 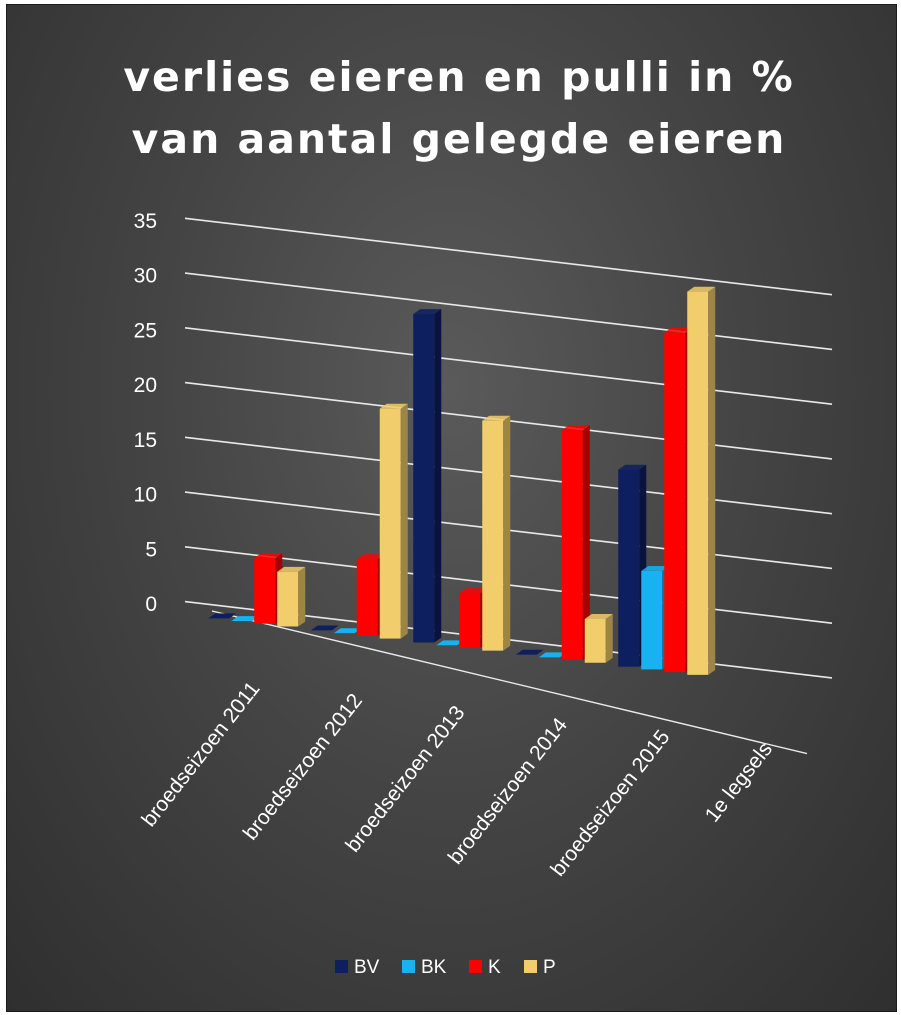 What do you see at coordinates (303, 767) in the screenshot?
I see `x-category-label: broedseizoen 2012` at bounding box center [303, 767].